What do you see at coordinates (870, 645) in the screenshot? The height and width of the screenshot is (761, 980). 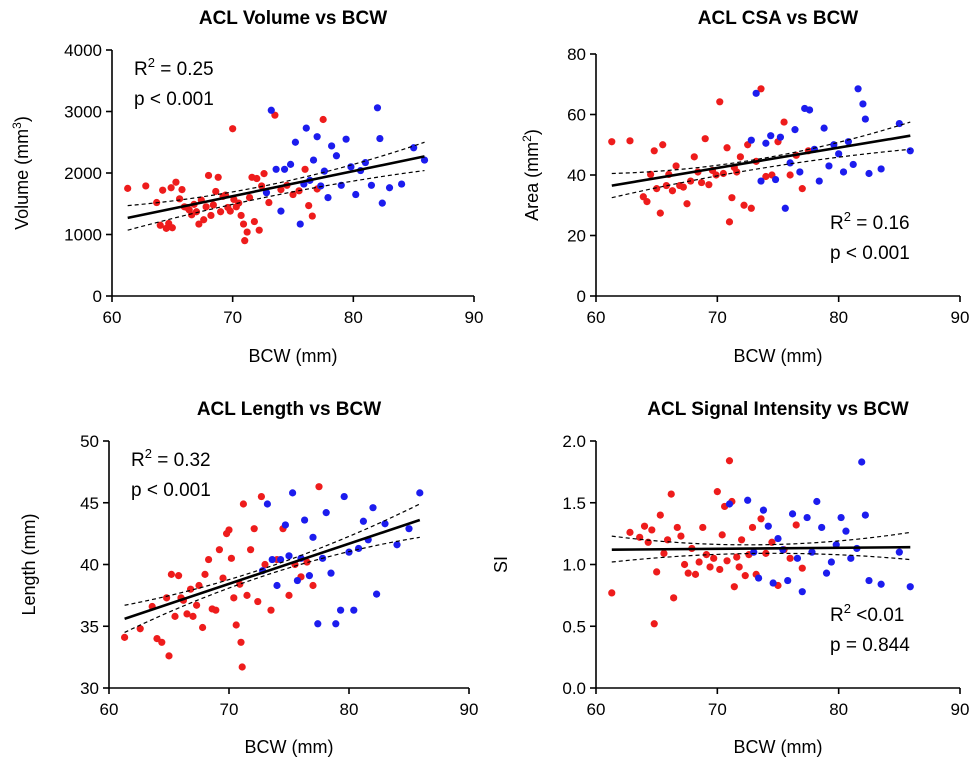 I see `p-value-text: p = 0.844` at bounding box center [870, 645].